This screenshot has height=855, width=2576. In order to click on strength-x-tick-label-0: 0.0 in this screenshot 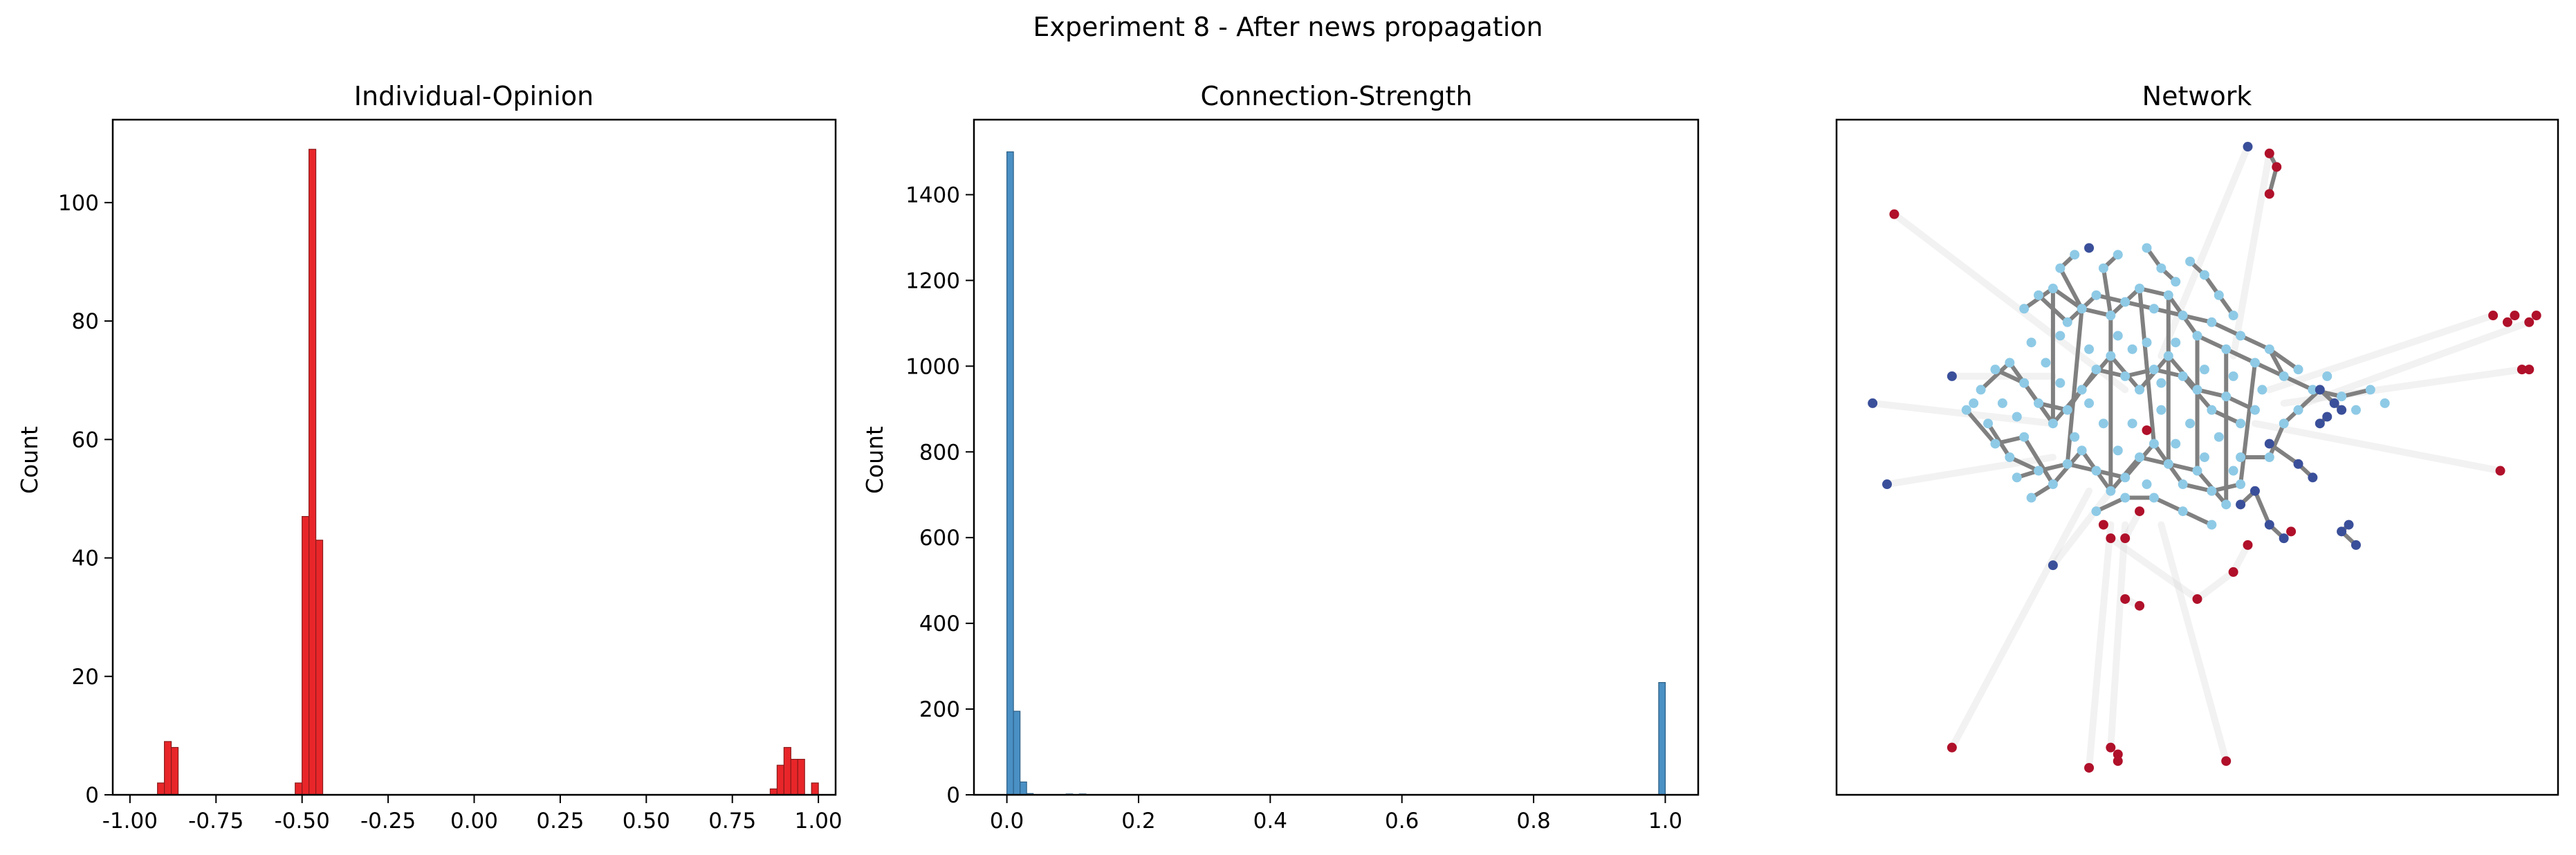, I will do `click(1007, 822)`.